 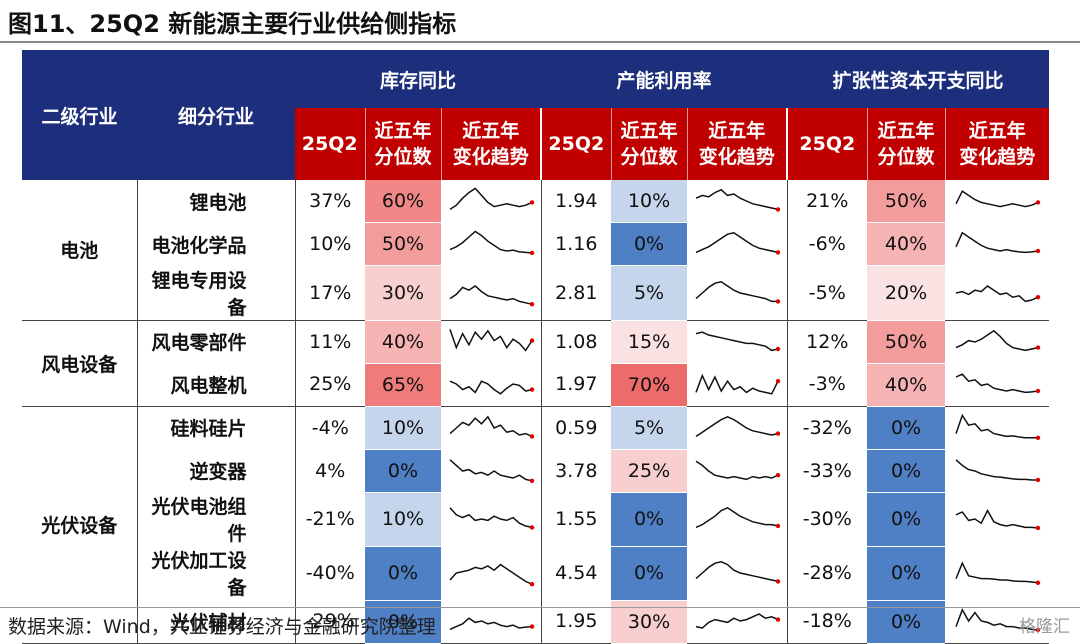 I want to click on exp-value: 21%, so click(x=827, y=201).